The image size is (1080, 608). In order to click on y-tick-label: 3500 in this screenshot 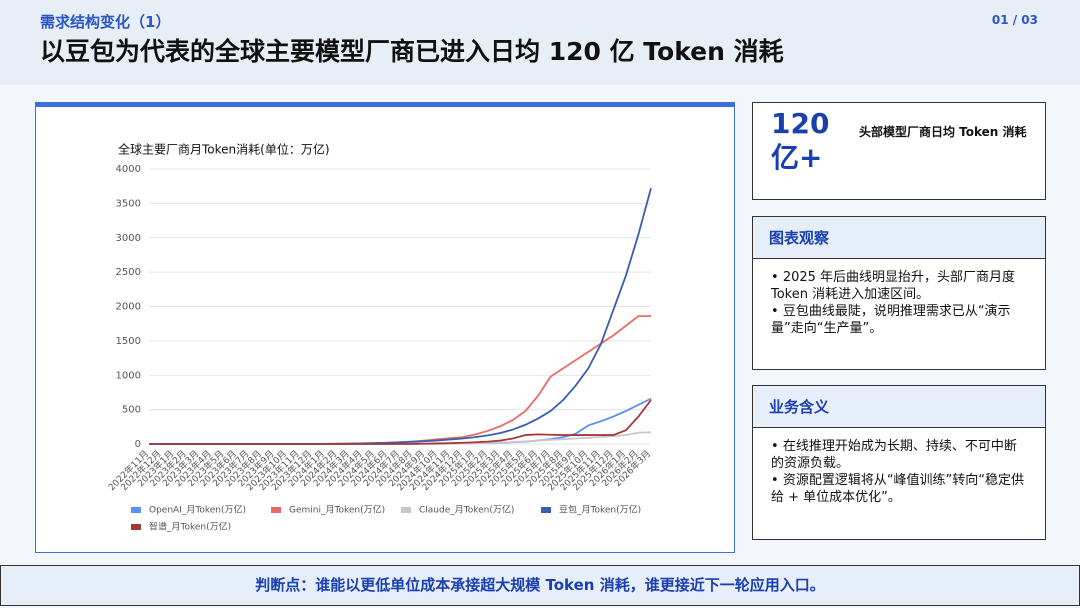, I will do `click(128, 203)`.